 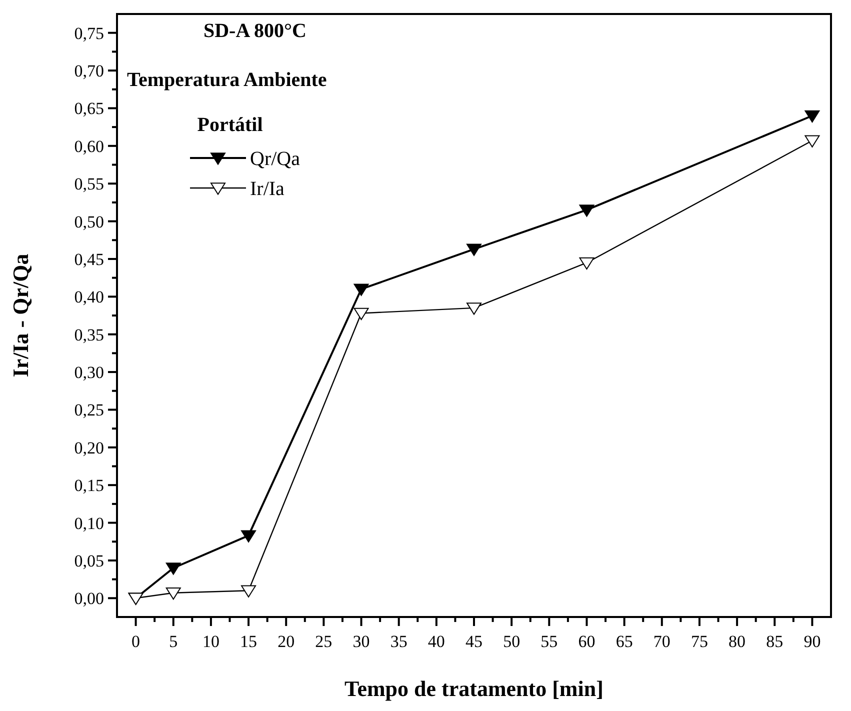 What do you see at coordinates (474, 688) in the screenshot?
I see `x-axis-title: Tempo de tratamento [min]` at bounding box center [474, 688].